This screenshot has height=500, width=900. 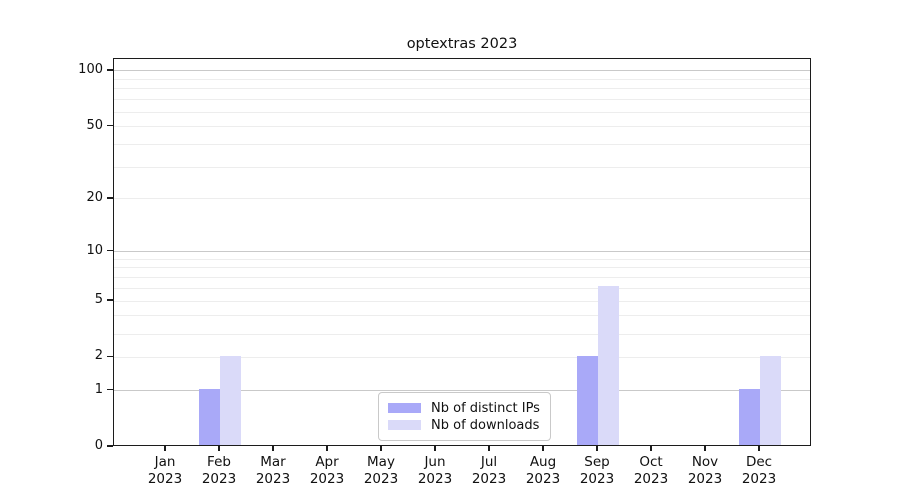 What do you see at coordinates (608, 365) in the screenshot?
I see `bar-sep-2023-s1` at bounding box center [608, 365].